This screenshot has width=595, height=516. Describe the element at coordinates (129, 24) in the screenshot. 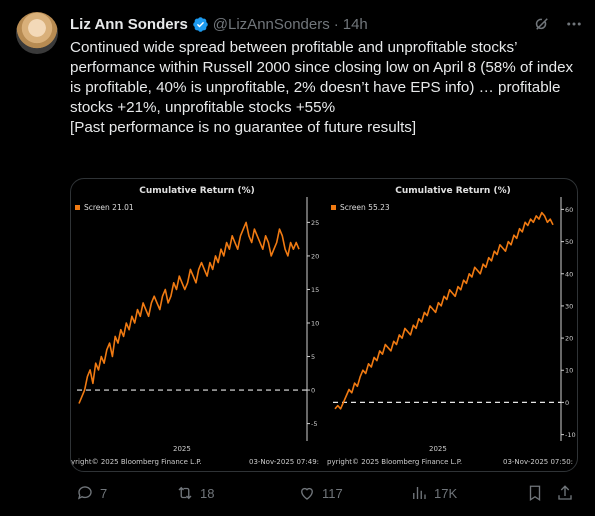

I see `author-name: Liz Ann Sonders` at that location.